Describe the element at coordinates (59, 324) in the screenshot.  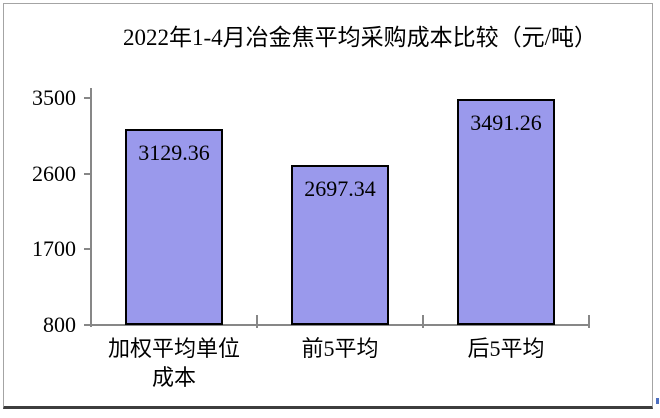
I see `y-axis-label: 800` at that location.